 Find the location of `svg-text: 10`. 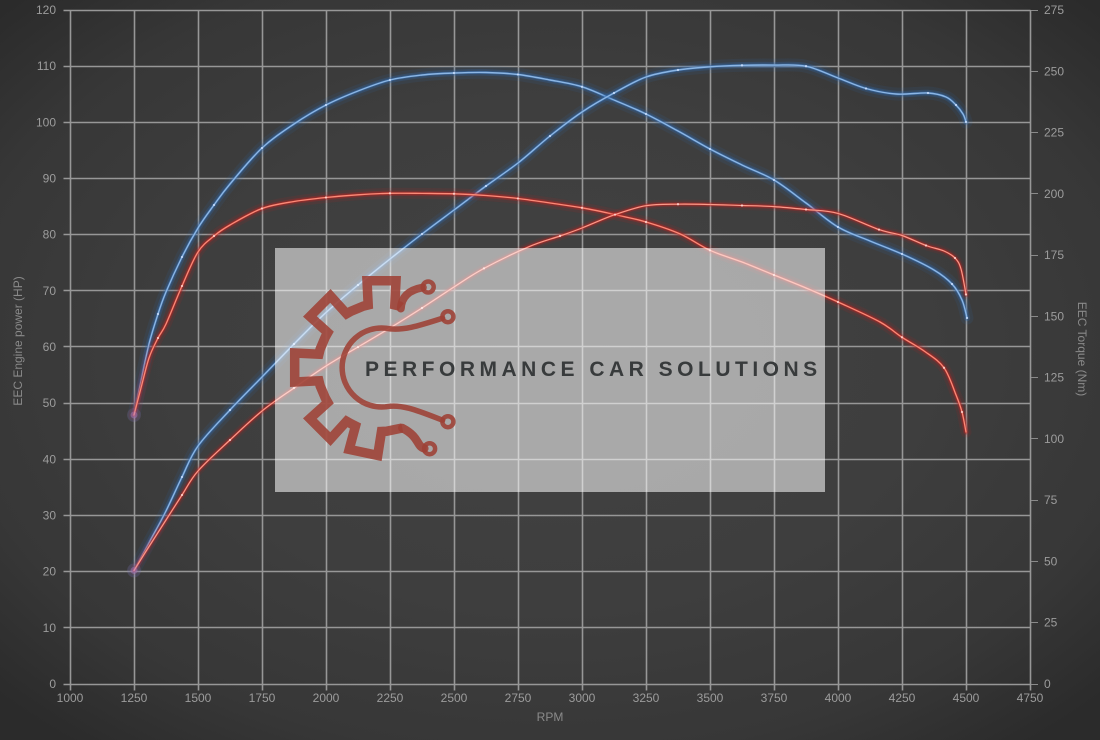

svg-text: 10 is located at coordinates (50, 628).